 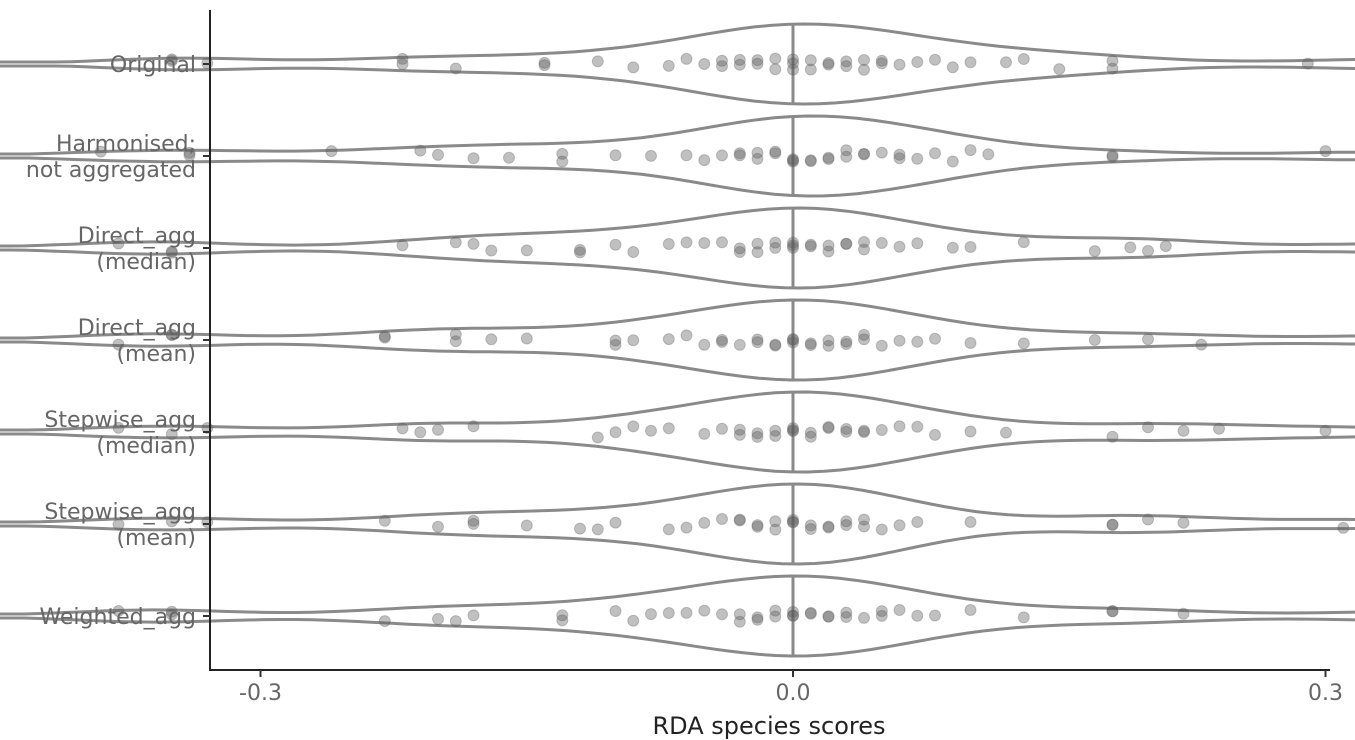 I want to click on x-tick-label: 0.0, so click(x=793, y=693).